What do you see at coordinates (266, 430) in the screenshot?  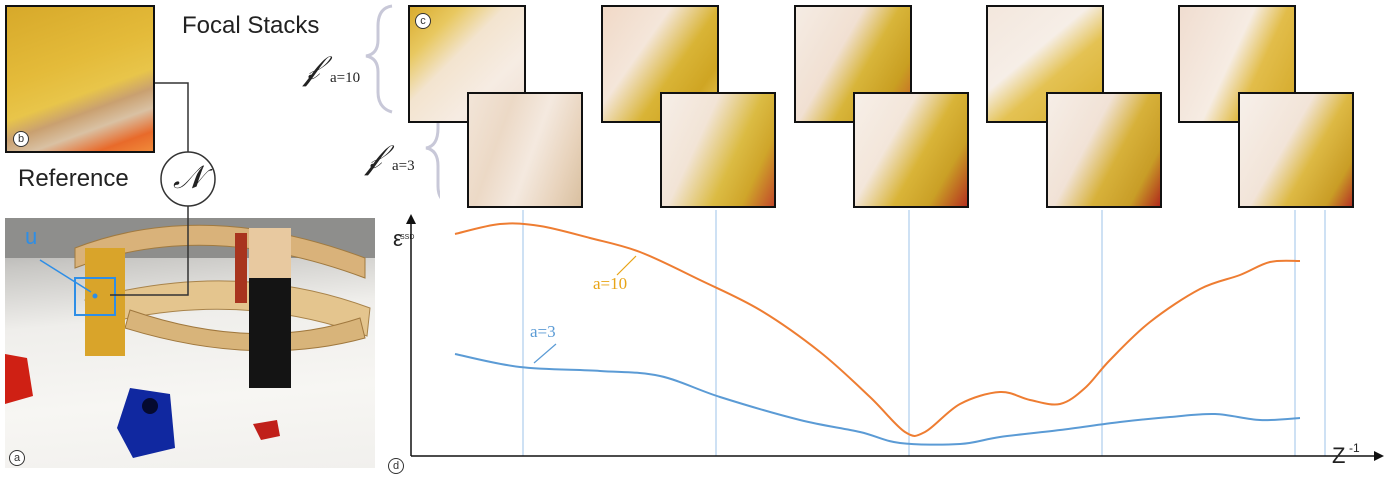 I see `red-piece` at bounding box center [266, 430].